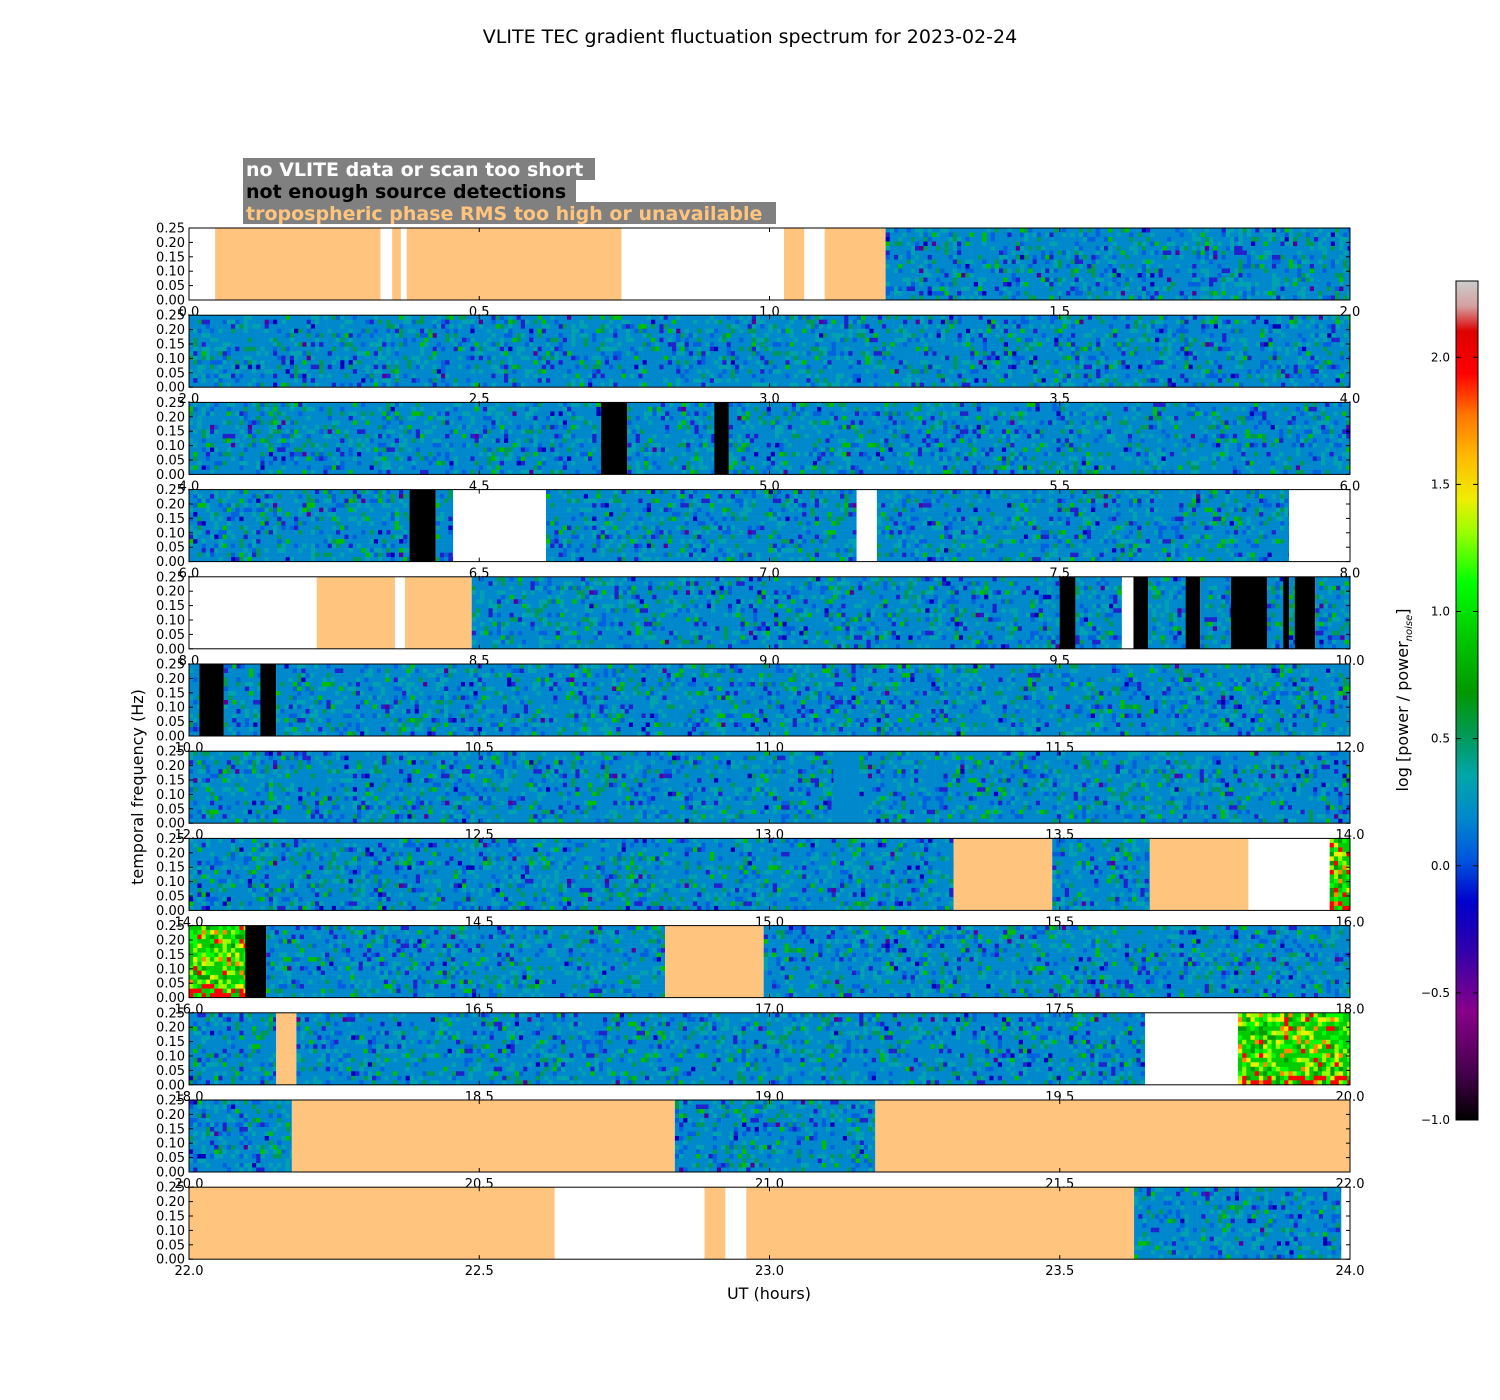 This screenshot has height=1400, width=1500. I want to click on colorbar-tick-label: −1.0, so click(1435, 1120).